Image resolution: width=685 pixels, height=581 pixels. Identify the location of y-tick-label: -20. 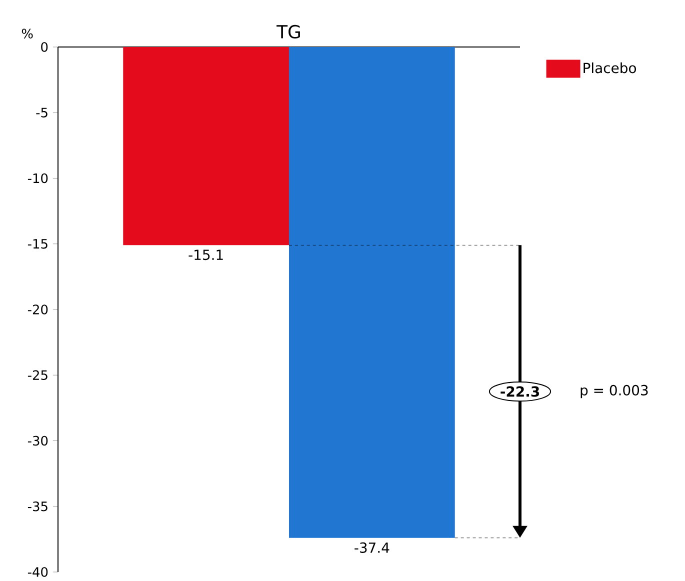
(38, 309).